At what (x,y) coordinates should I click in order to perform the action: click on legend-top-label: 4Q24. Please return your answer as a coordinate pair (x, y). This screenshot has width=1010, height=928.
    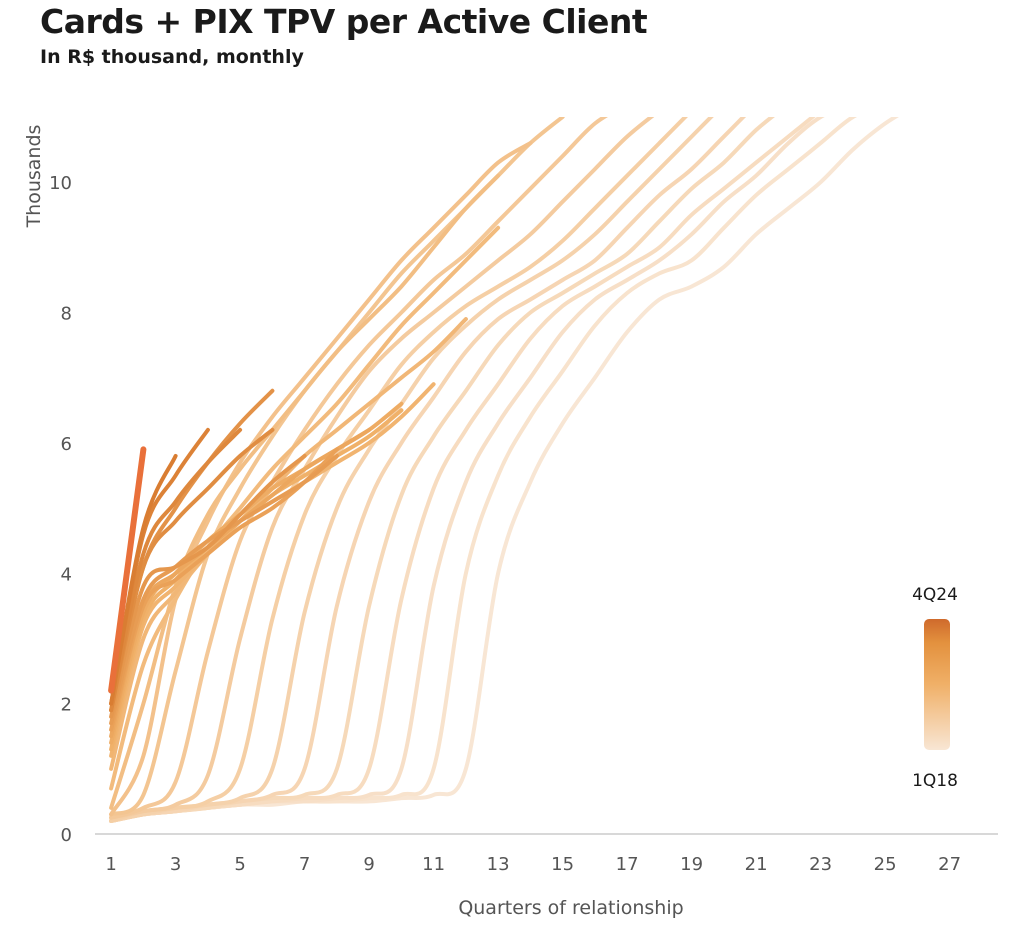
    Looking at the image, I should click on (935, 595).